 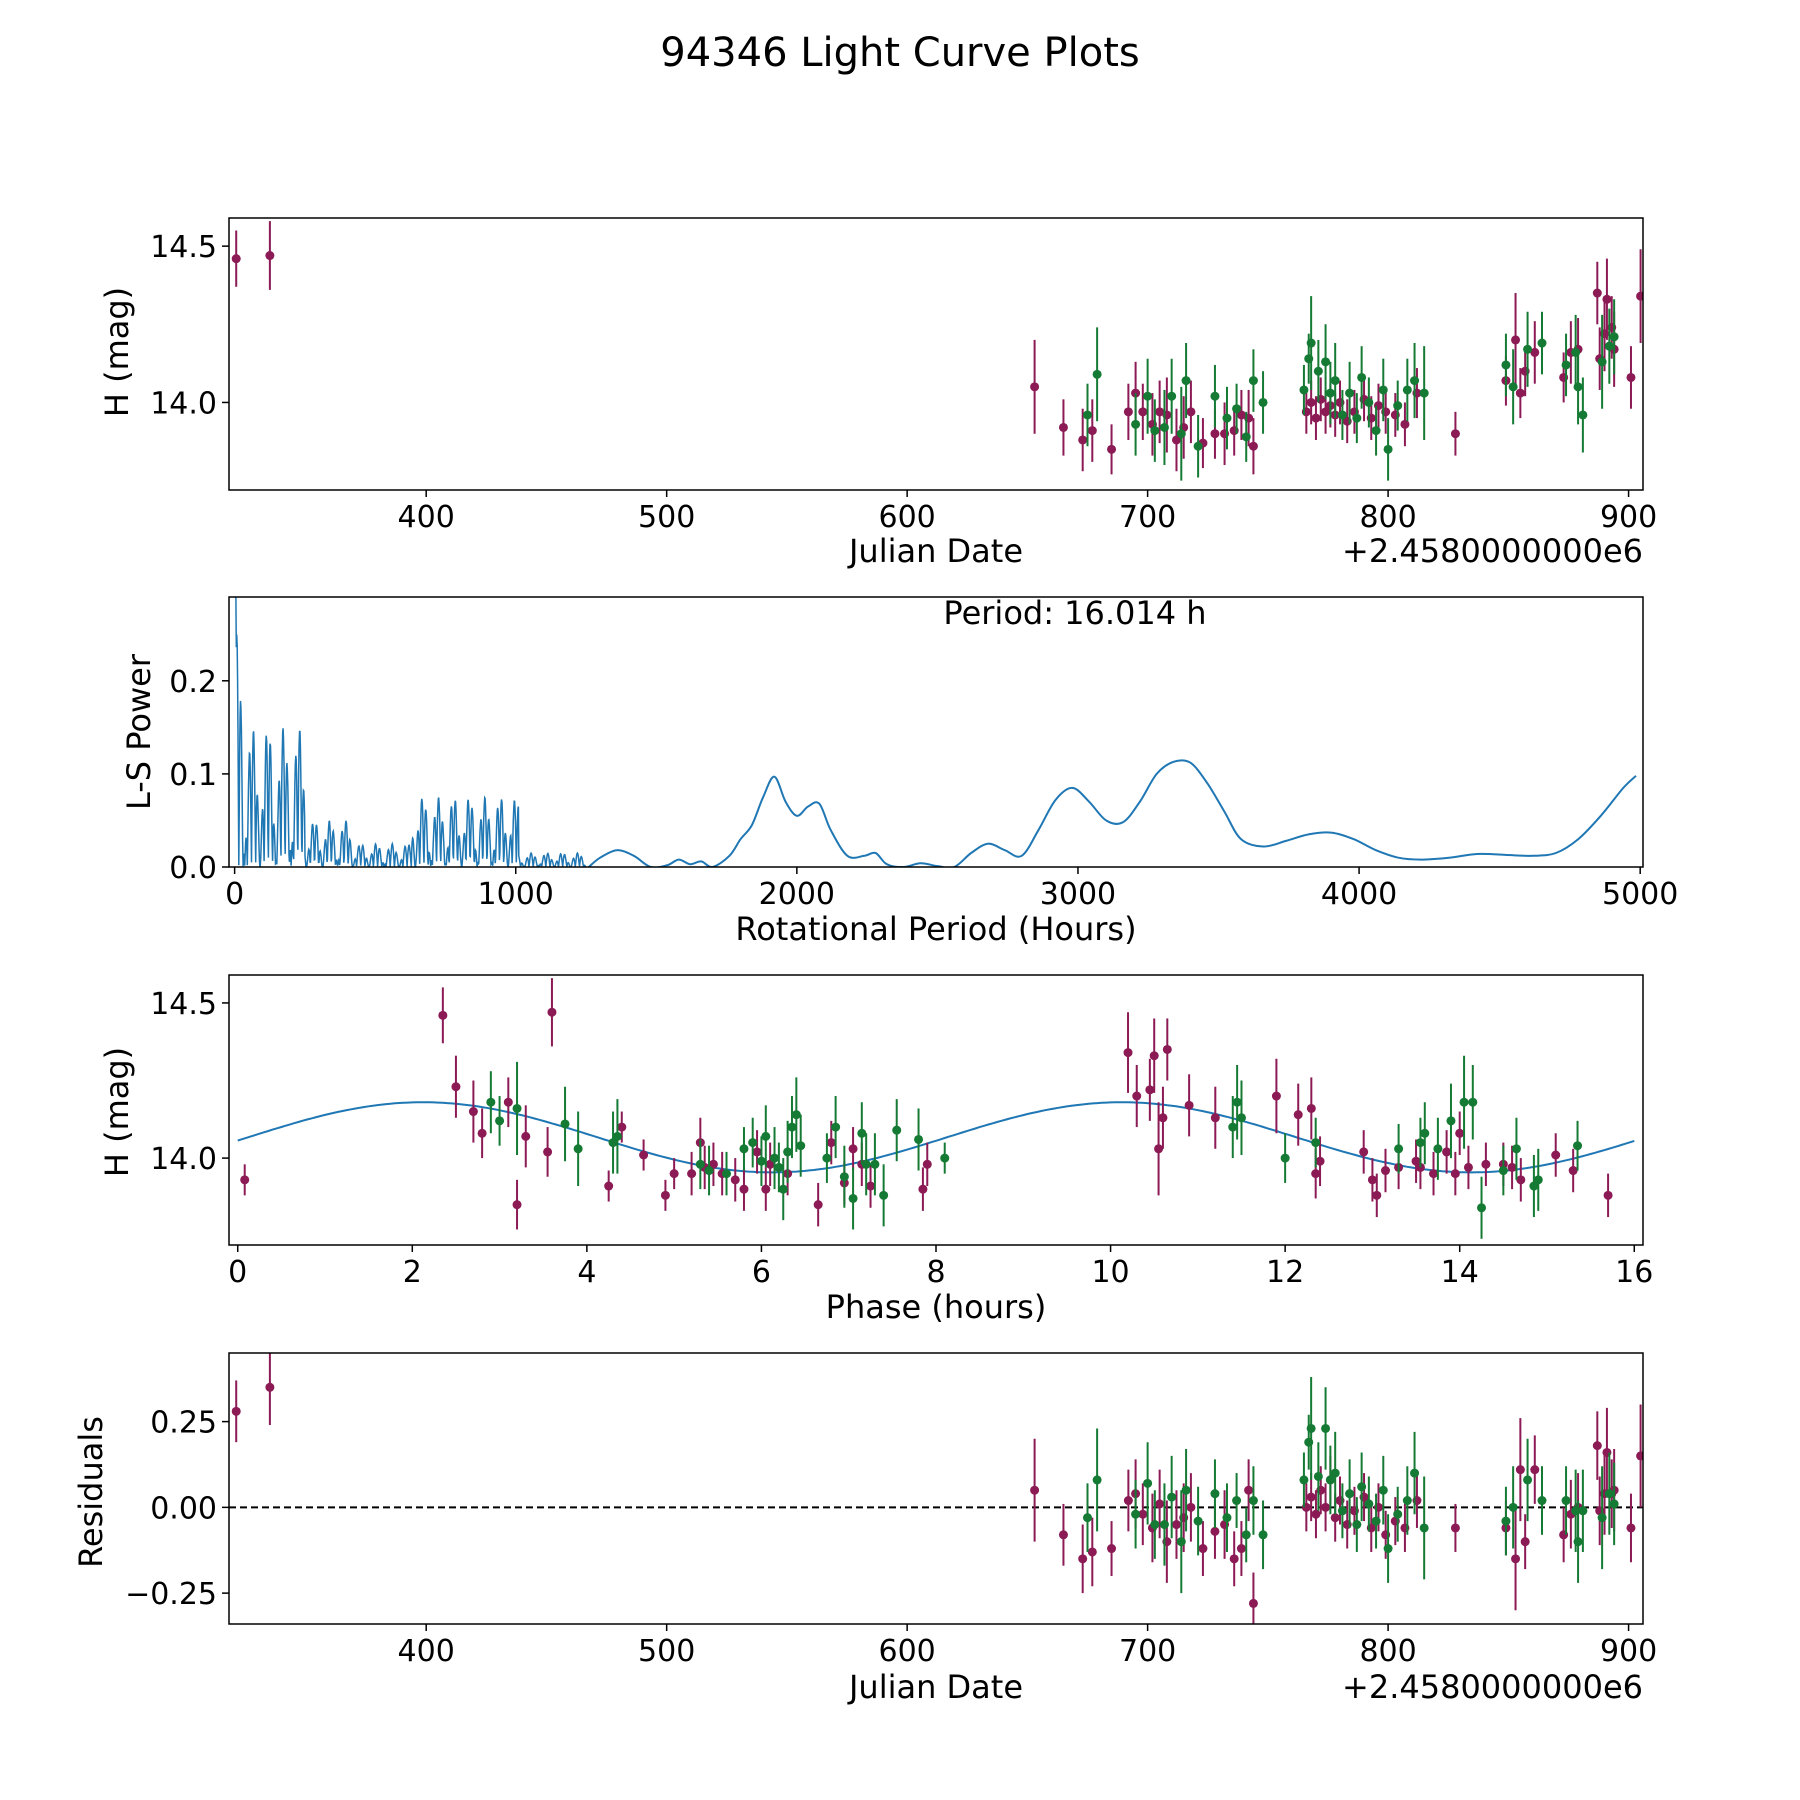 What do you see at coordinates (139, 731) in the screenshot?
I see `periodogram-ylabel: L-S Power` at bounding box center [139, 731].